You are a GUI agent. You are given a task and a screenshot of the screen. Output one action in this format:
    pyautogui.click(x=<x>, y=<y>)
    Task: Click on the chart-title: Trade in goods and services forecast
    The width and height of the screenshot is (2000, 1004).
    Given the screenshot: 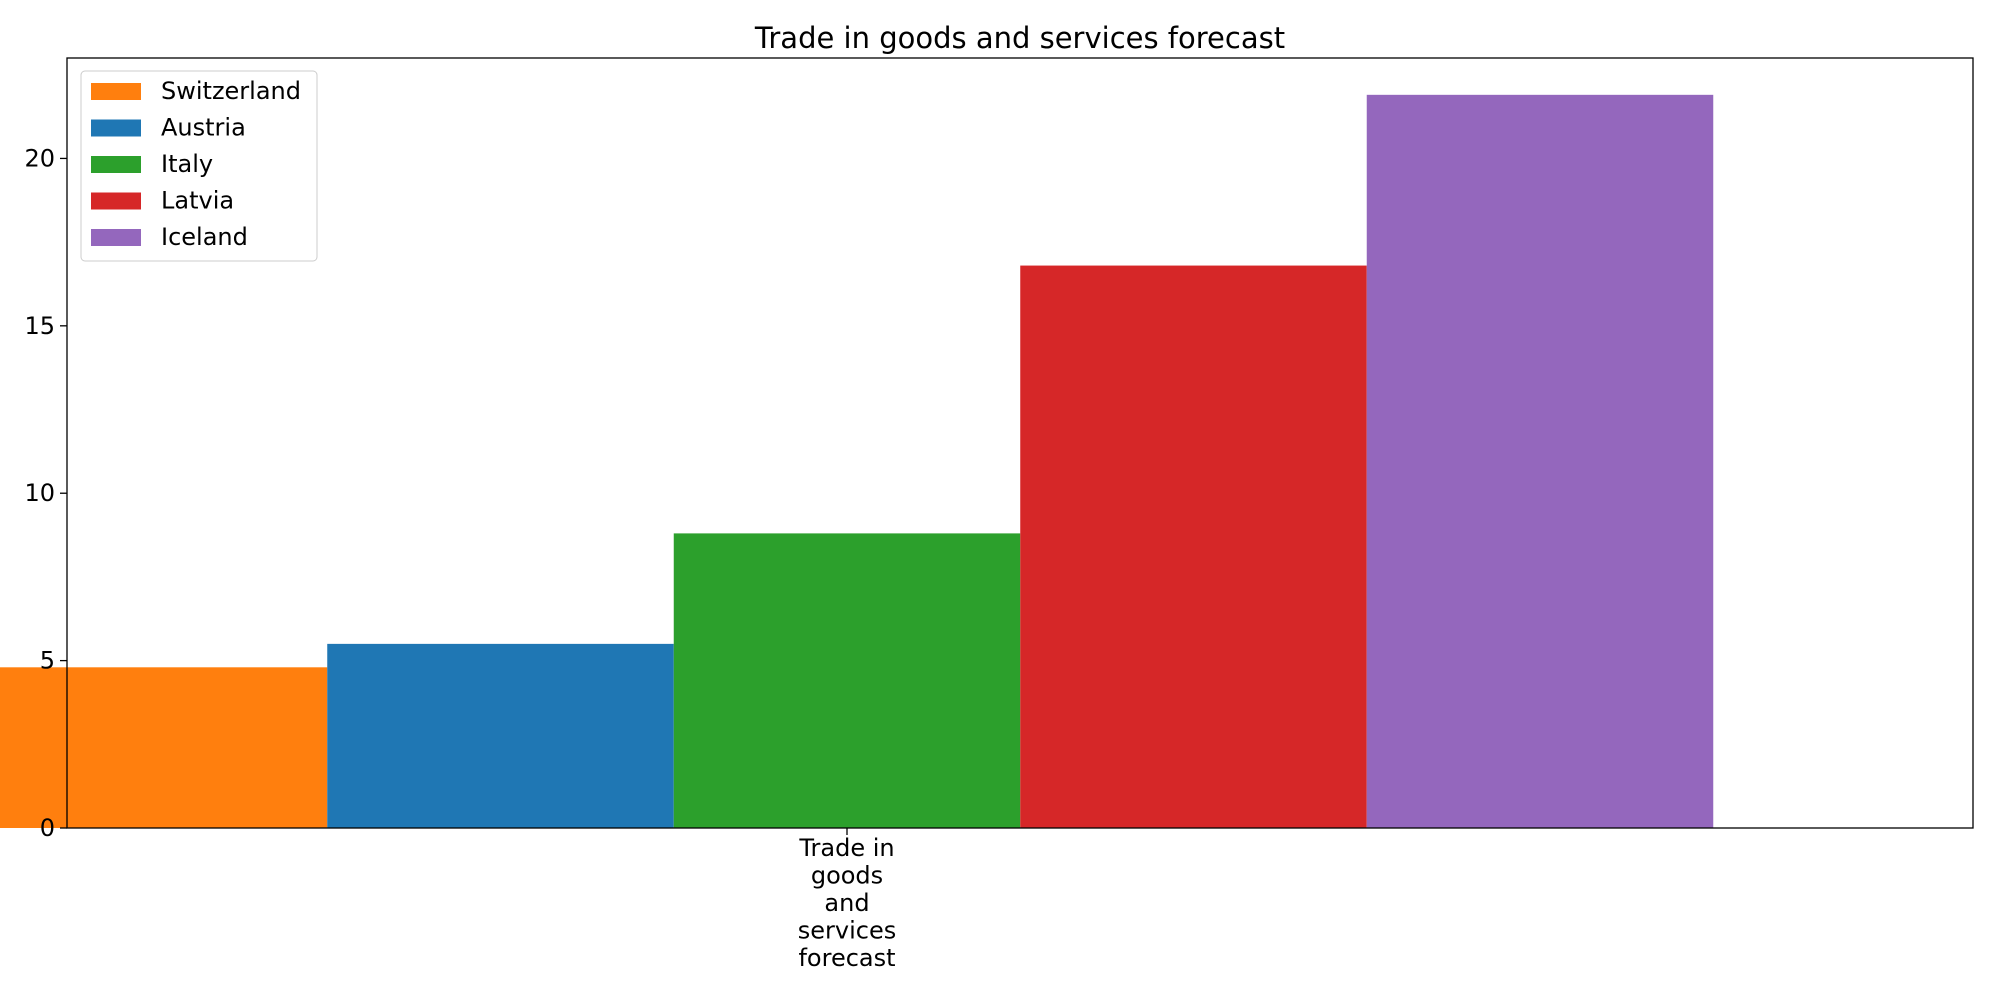 What is the action you would take?
    pyautogui.click(x=1019, y=38)
    